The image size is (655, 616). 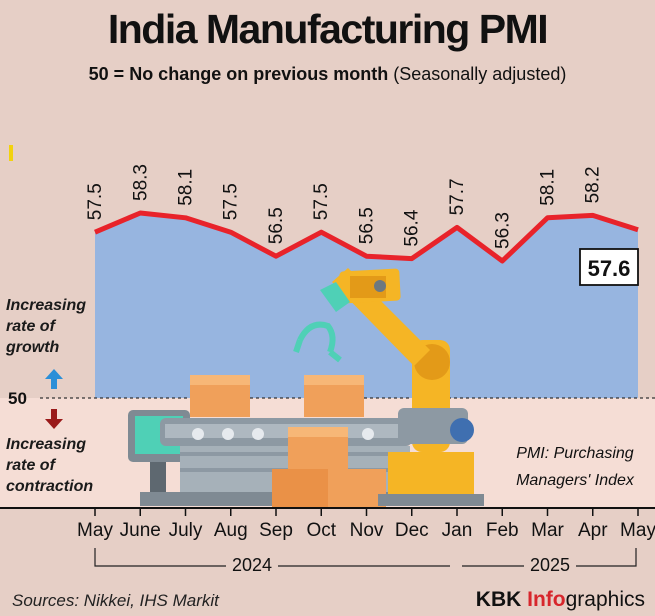 What do you see at coordinates (575, 467) in the screenshot?
I see `pmi-note: PMI: Purchasing Managers' Index` at bounding box center [575, 467].